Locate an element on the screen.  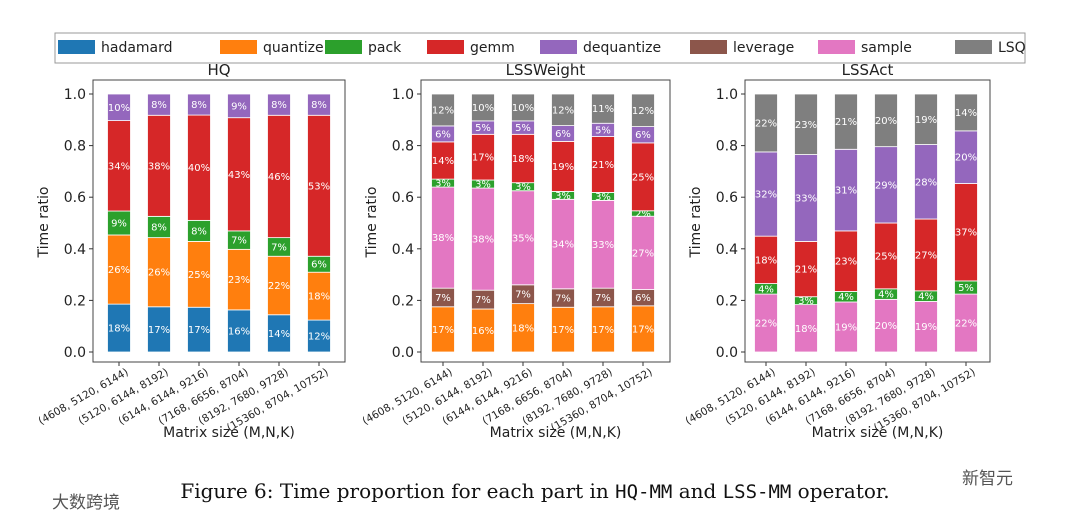
data-label: 14% is located at coordinates (279, 334).